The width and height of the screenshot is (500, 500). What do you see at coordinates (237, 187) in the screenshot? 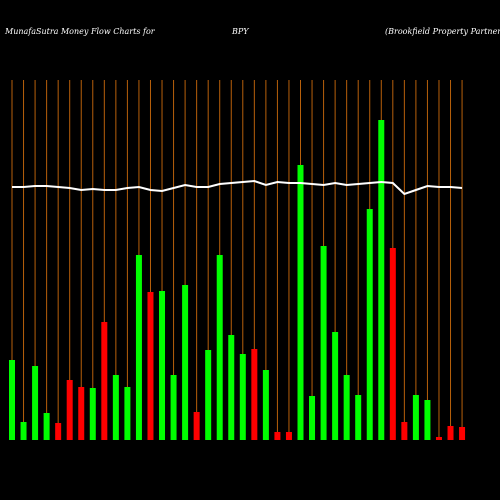
I see `money-flow-line` at bounding box center [237, 187].